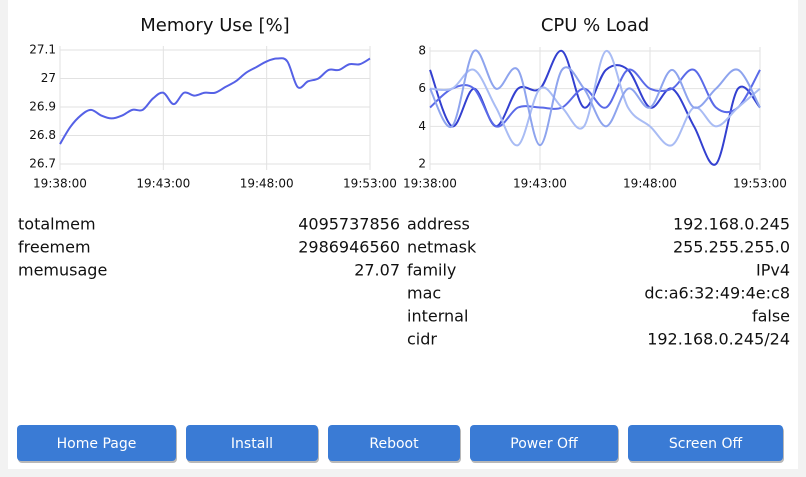  What do you see at coordinates (422, 126) in the screenshot?
I see `y-tick-label: 4` at bounding box center [422, 126].